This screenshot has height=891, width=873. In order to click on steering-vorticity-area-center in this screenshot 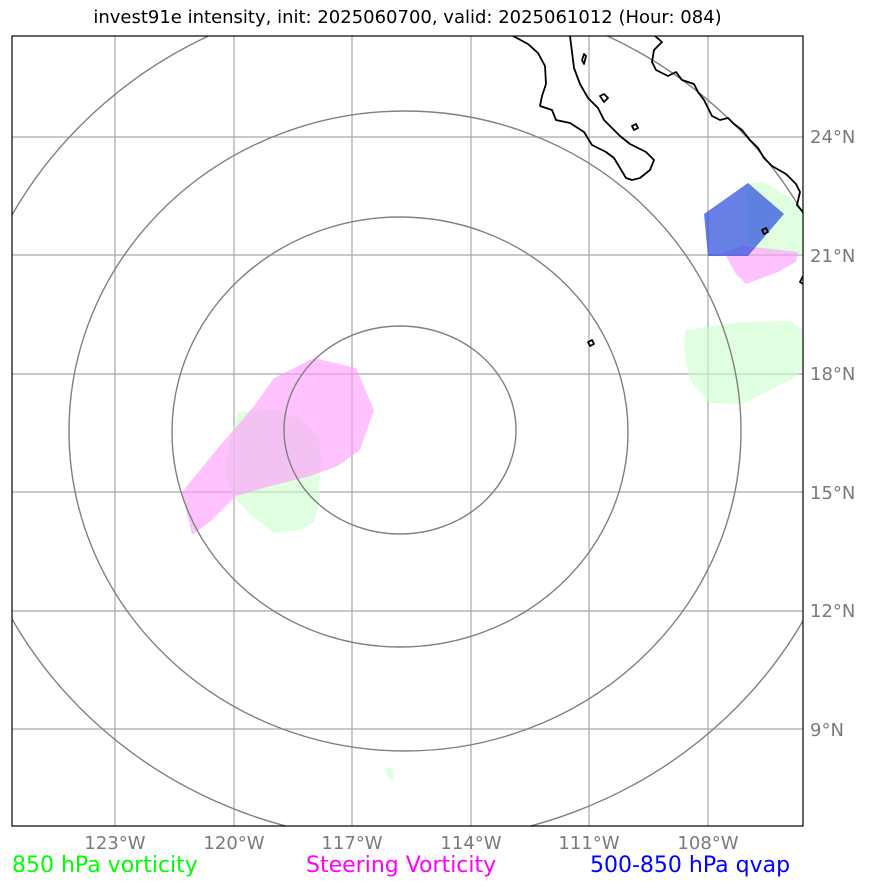, I will do `click(278, 446)`.